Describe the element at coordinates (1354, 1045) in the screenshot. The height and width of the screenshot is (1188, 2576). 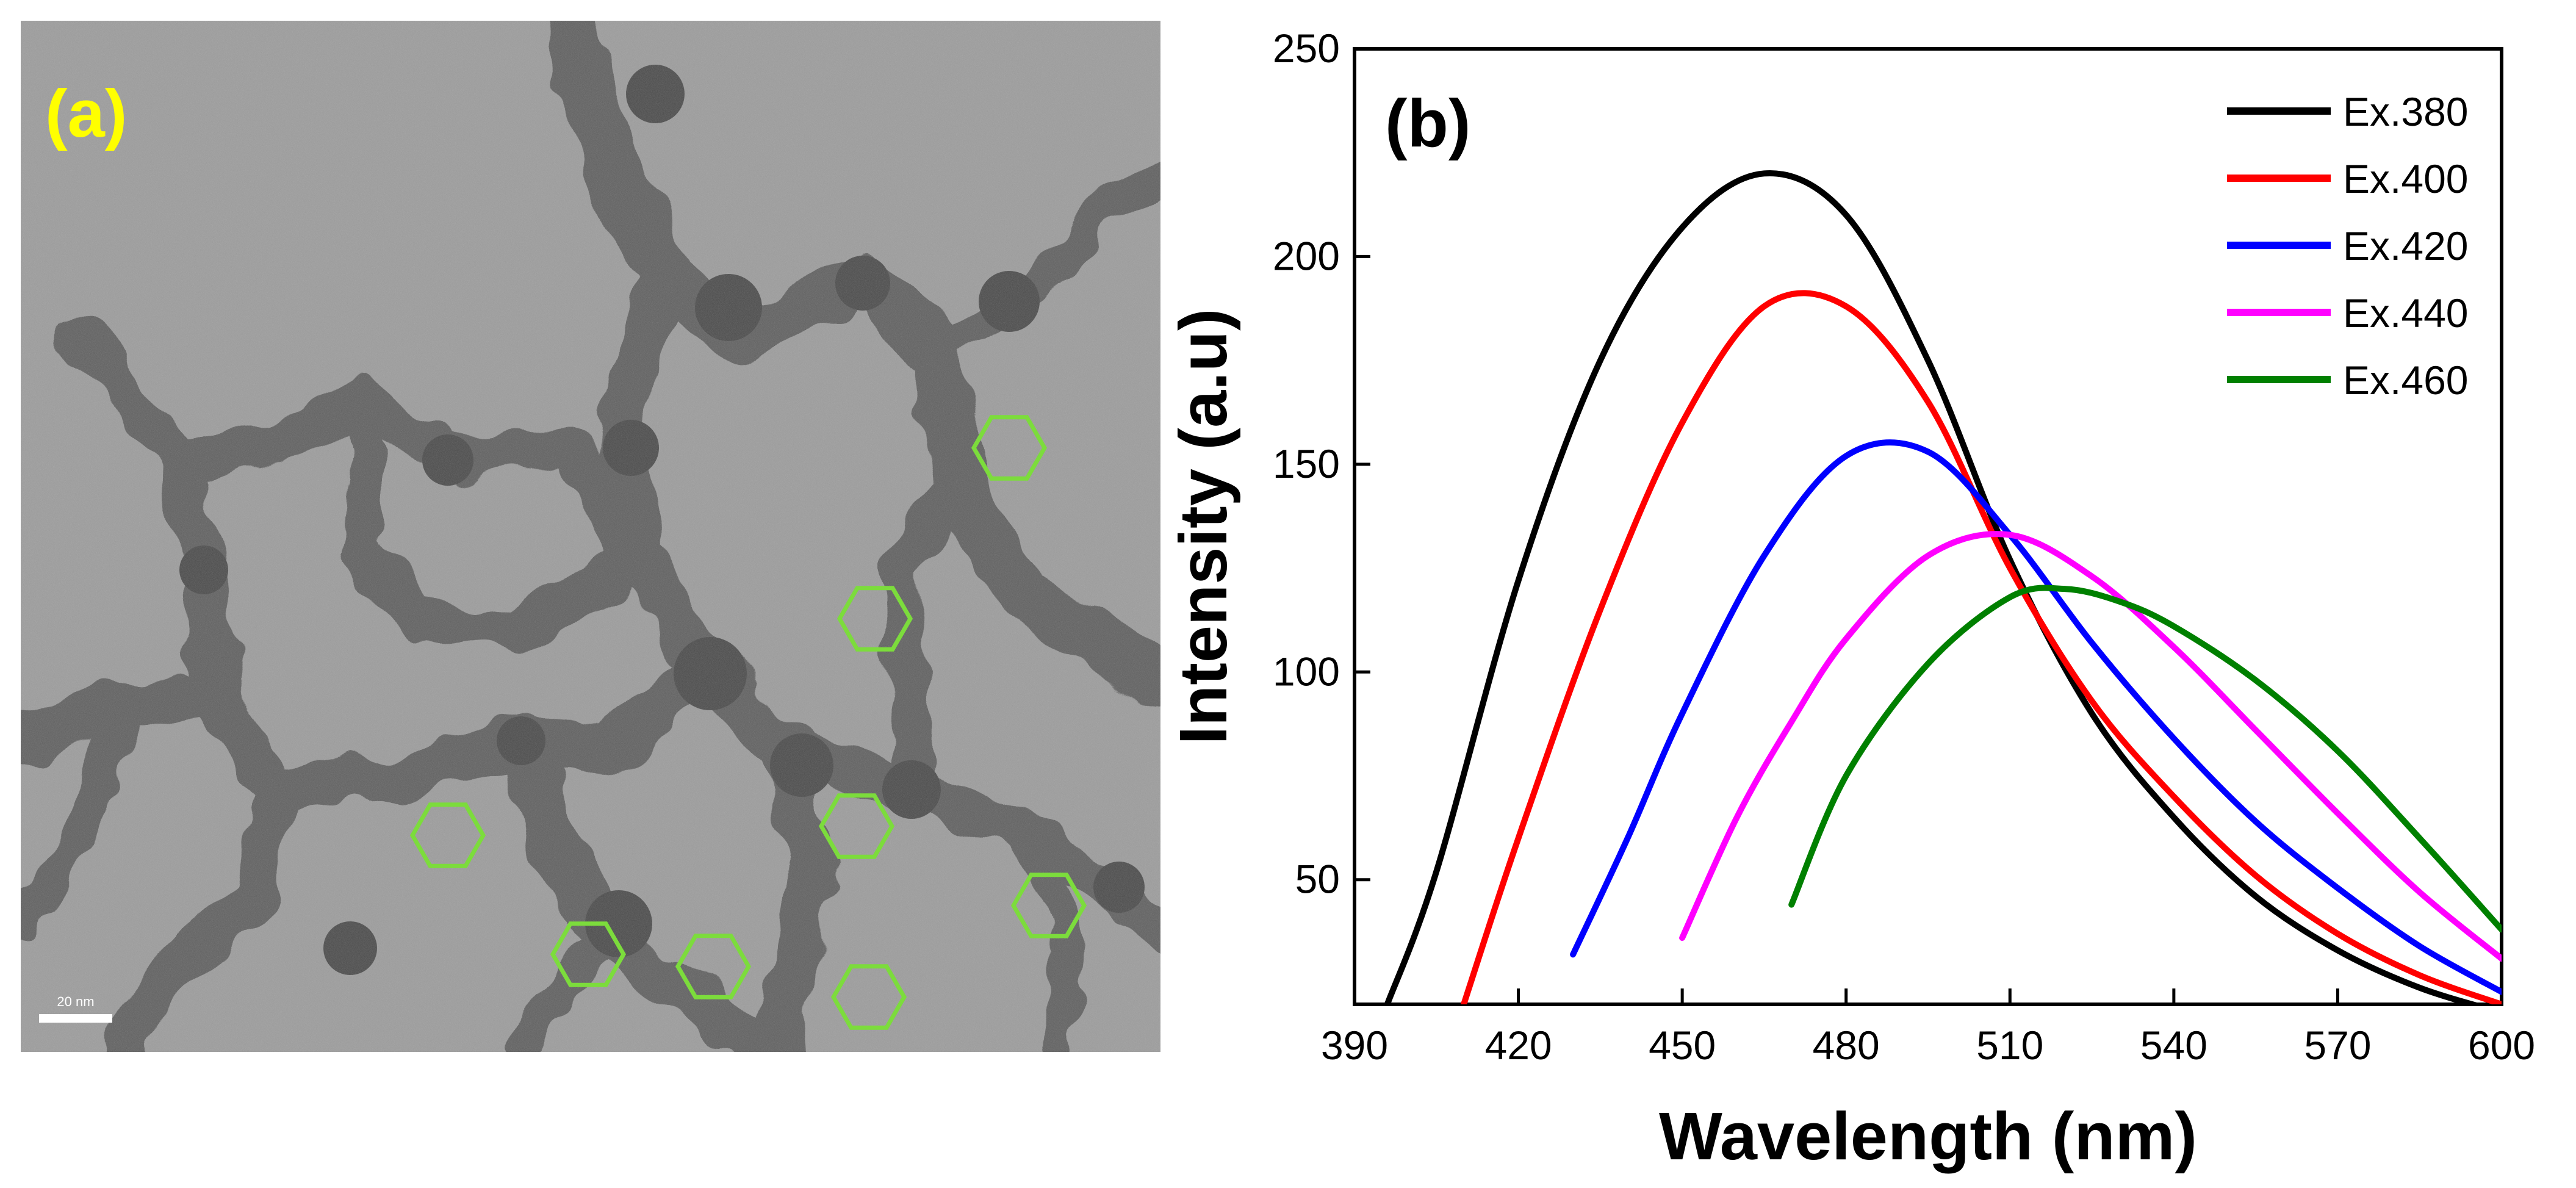
I see `x-tick-label: 390` at that location.